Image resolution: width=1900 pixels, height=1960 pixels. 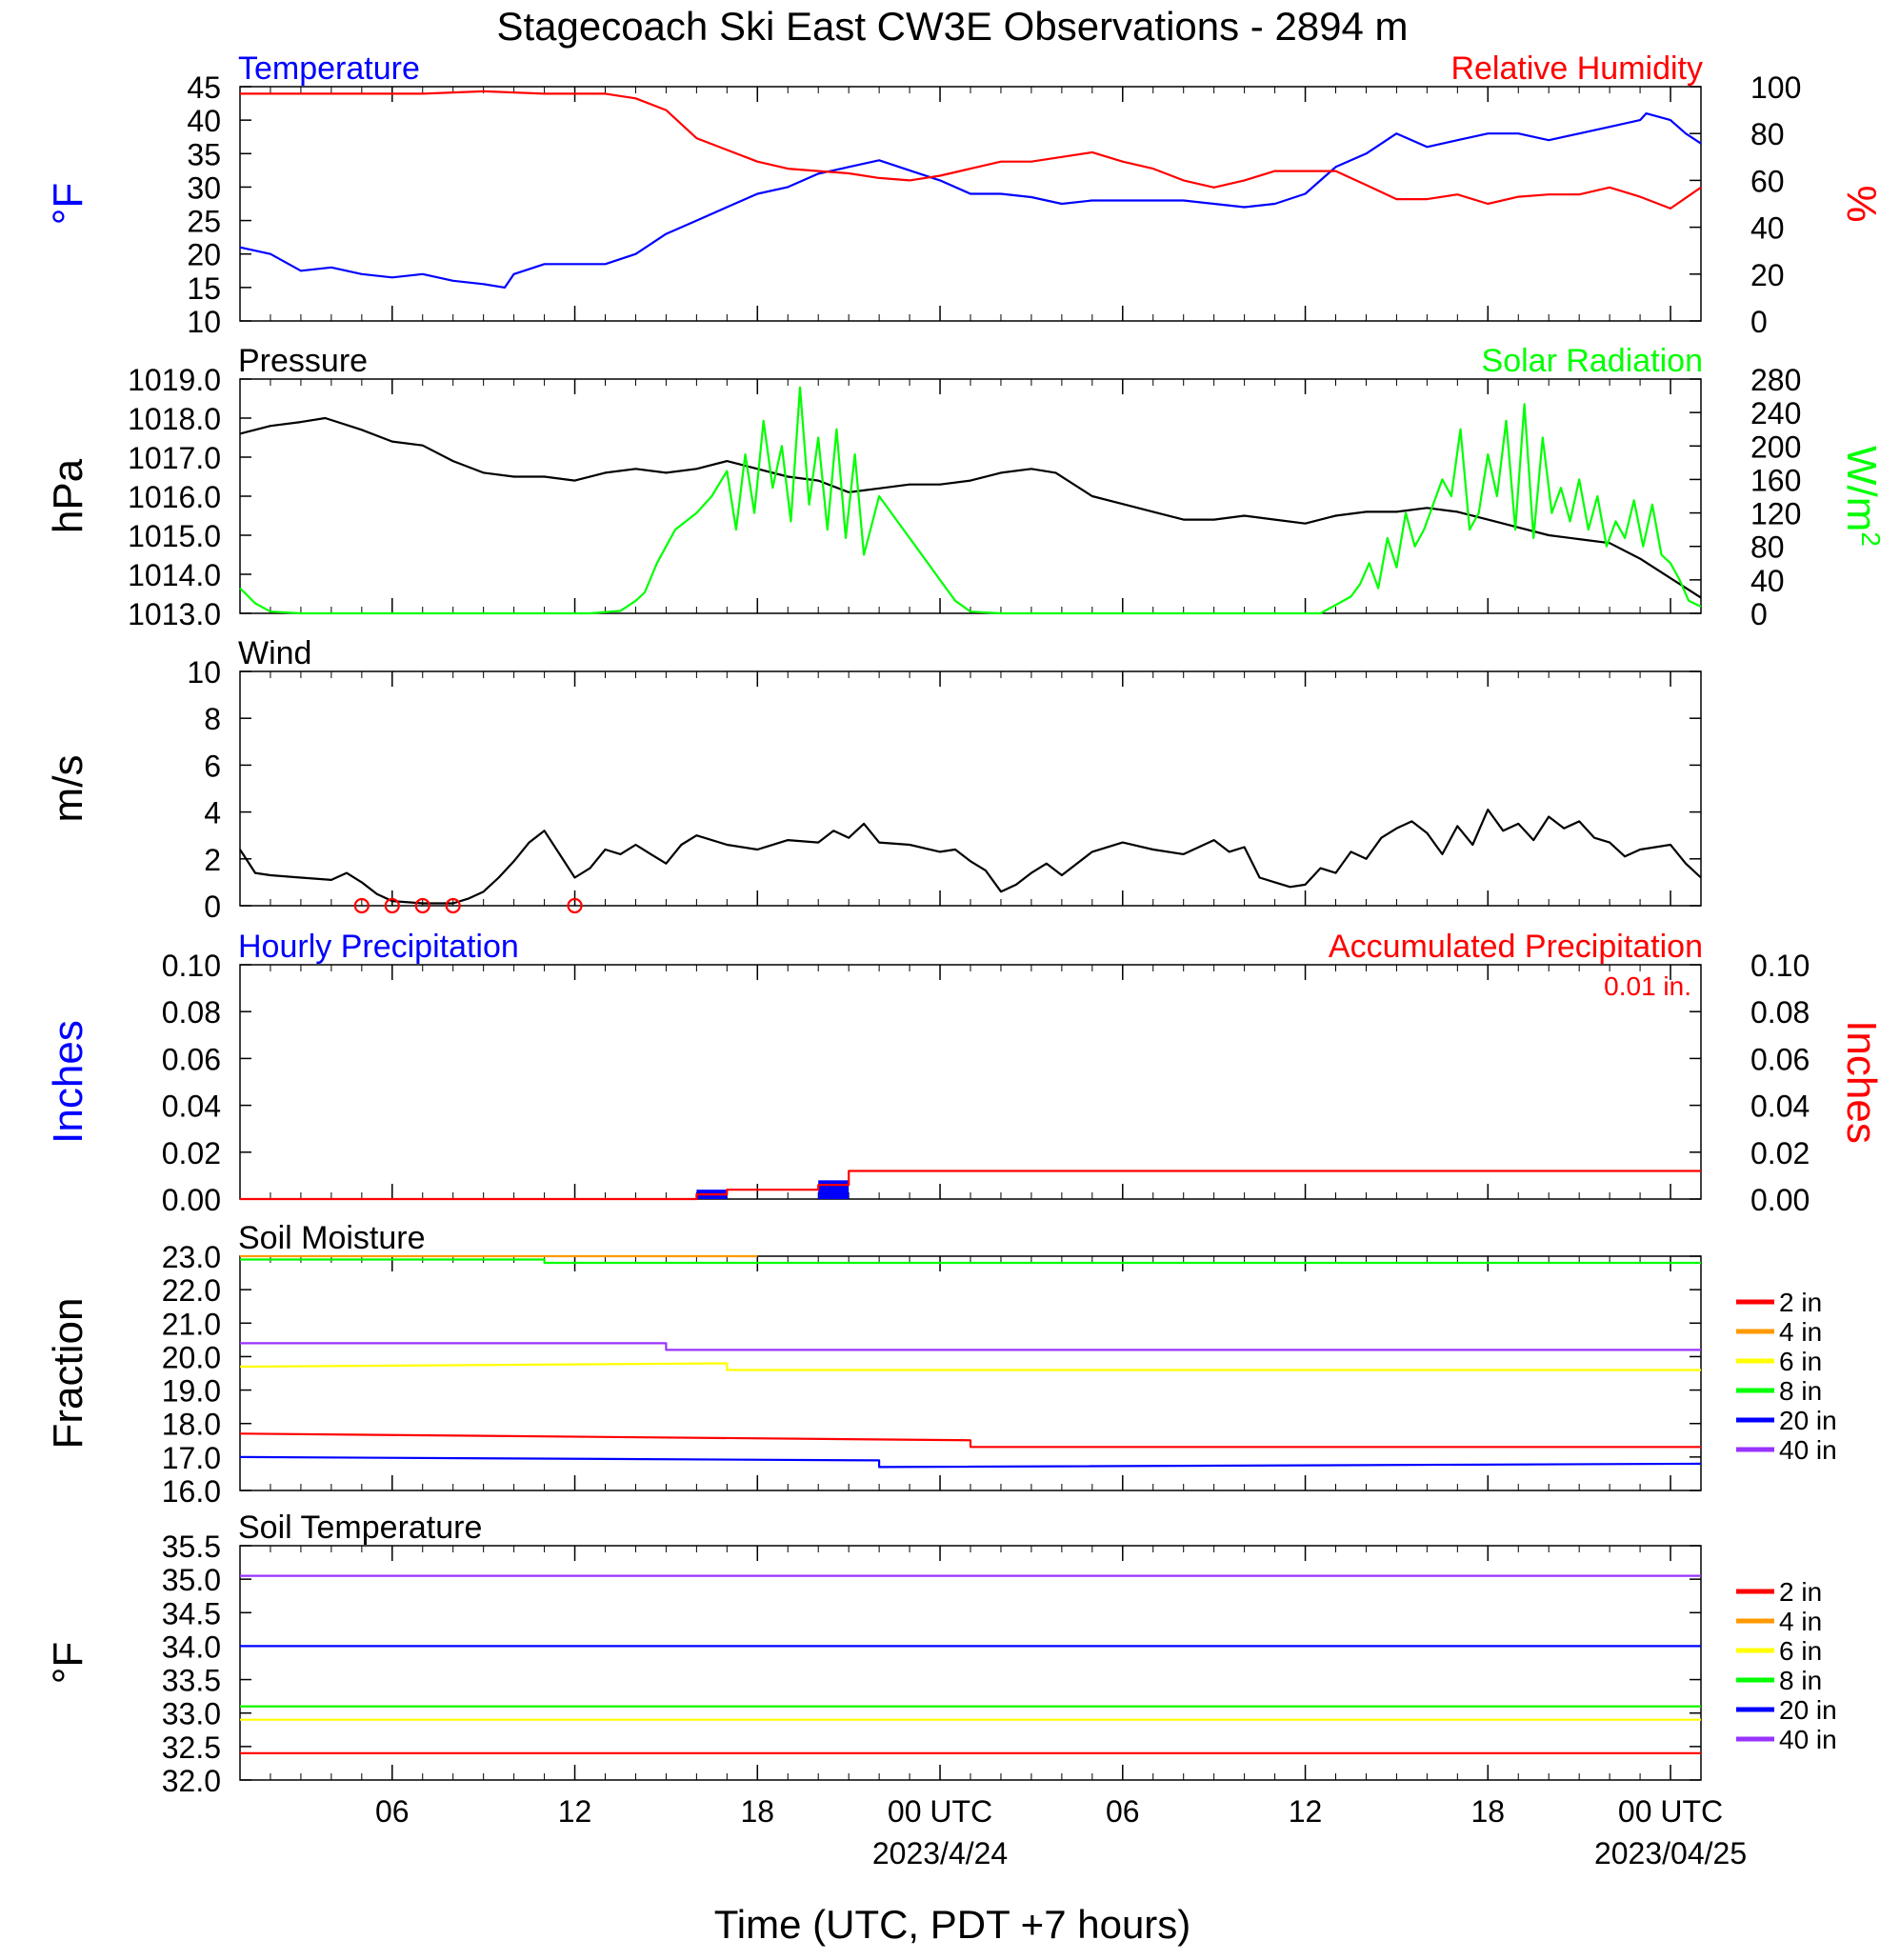 I want to click on y-left-tick-label: 0.10, so click(x=191, y=966).